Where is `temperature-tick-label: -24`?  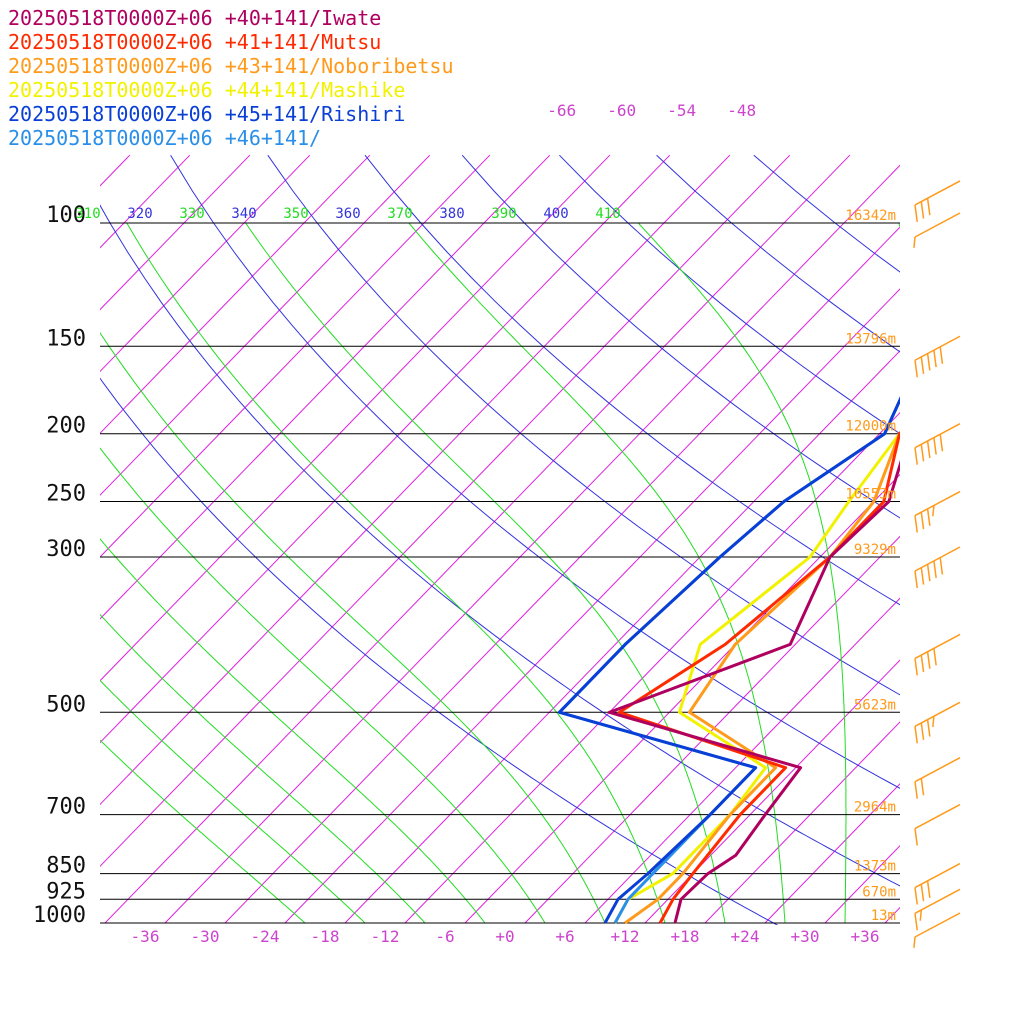 temperature-tick-label: -24 is located at coordinates (265, 936).